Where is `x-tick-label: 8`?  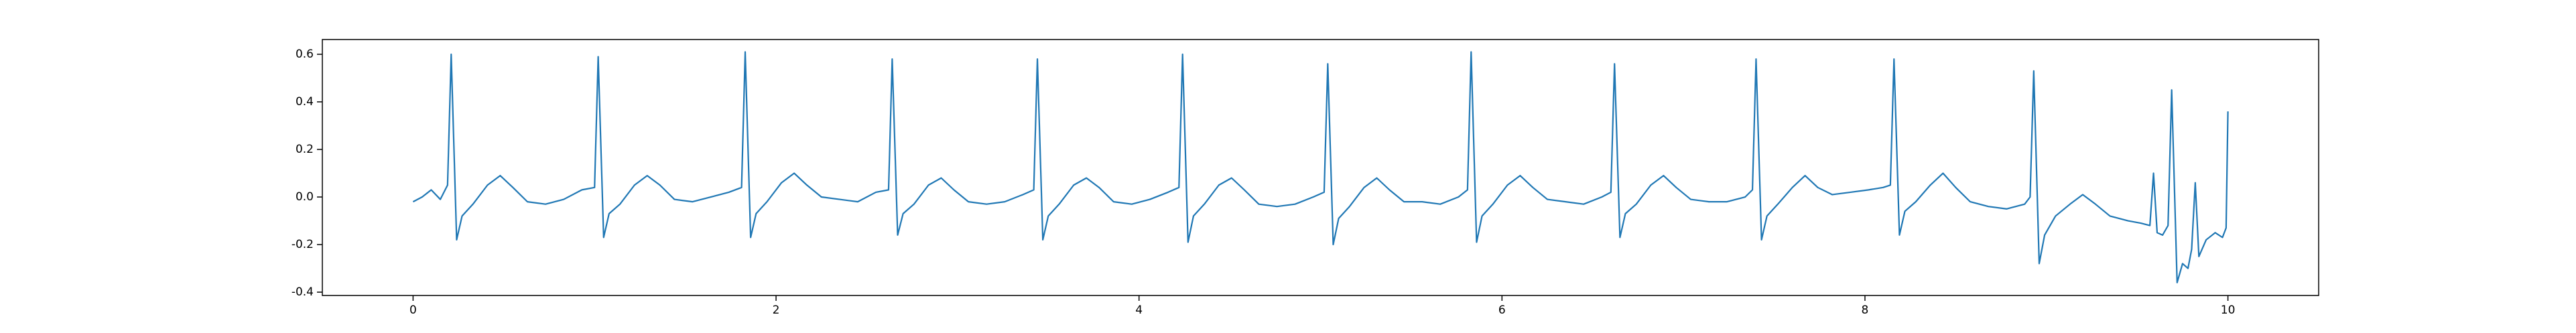
x-tick-label: 8 is located at coordinates (1865, 310).